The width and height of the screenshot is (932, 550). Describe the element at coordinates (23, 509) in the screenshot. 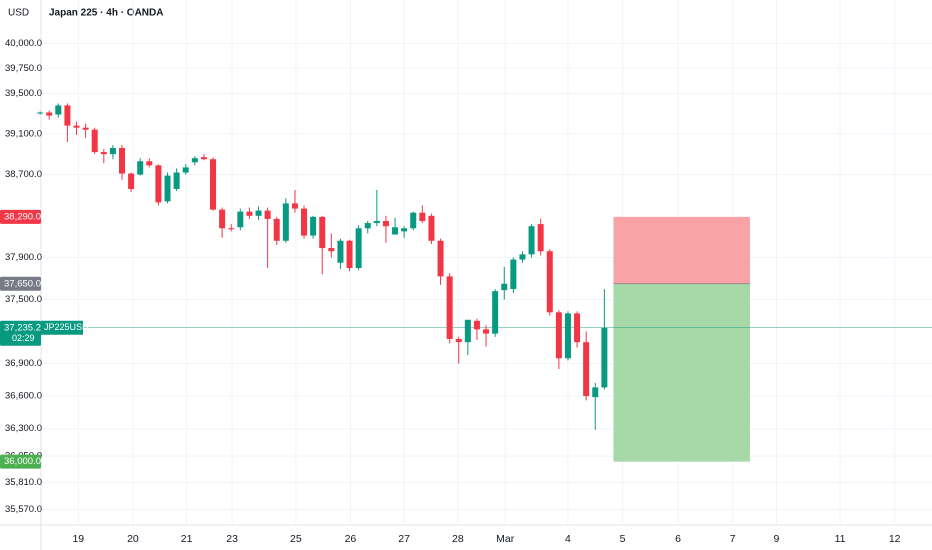

I see `y-tick-label: 35,570.0` at that location.